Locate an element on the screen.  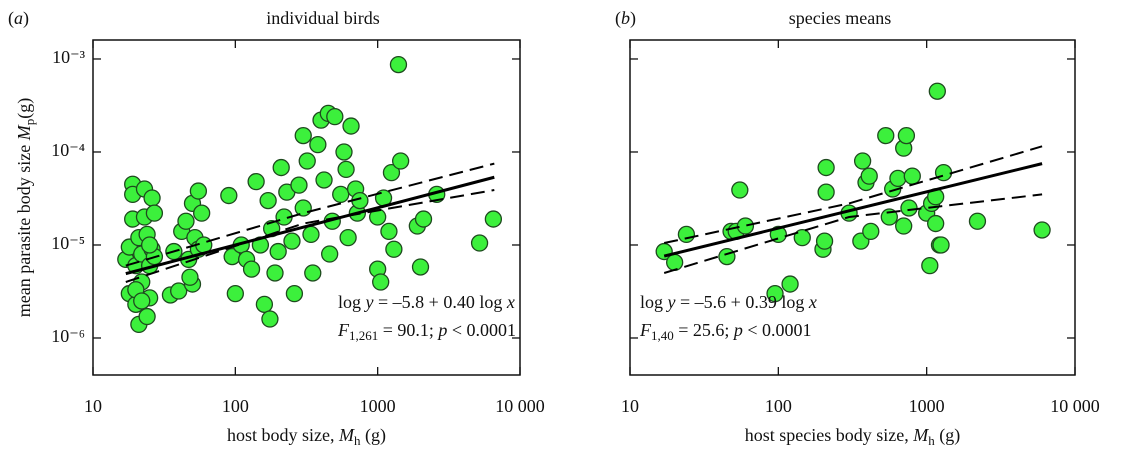
annotation: log y = –5.6 + 0.39 log x is located at coordinates (728, 302).